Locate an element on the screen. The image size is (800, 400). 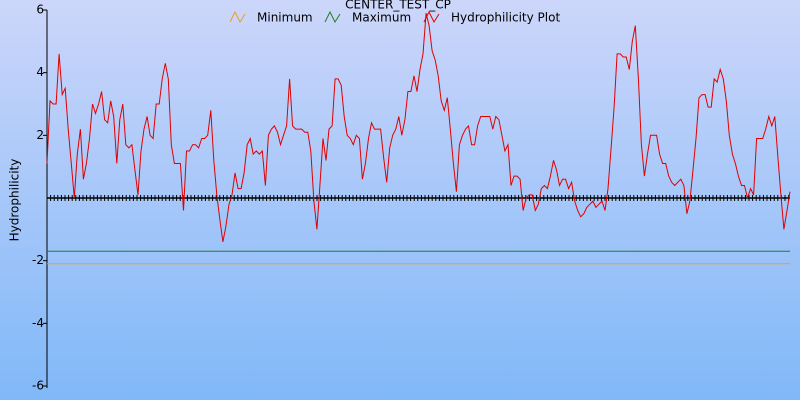
legend: Minimum Maximum Hydrophilicity Plot is located at coordinates (394, 17).